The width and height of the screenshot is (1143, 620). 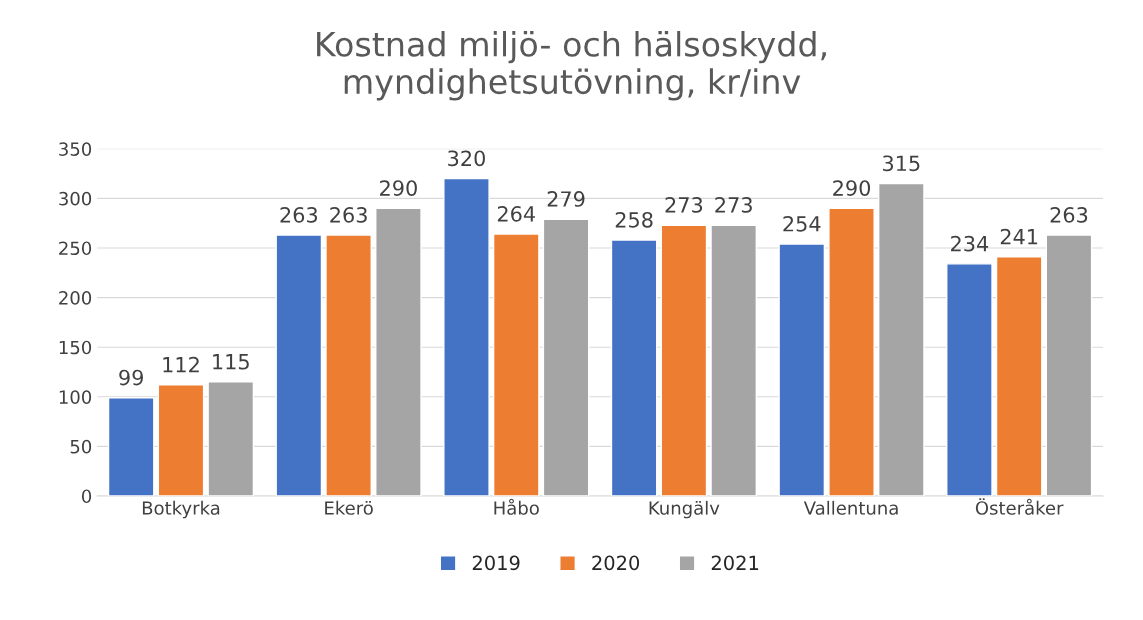 What do you see at coordinates (516, 213) in the screenshot?
I see `data-label: 264` at bounding box center [516, 213].